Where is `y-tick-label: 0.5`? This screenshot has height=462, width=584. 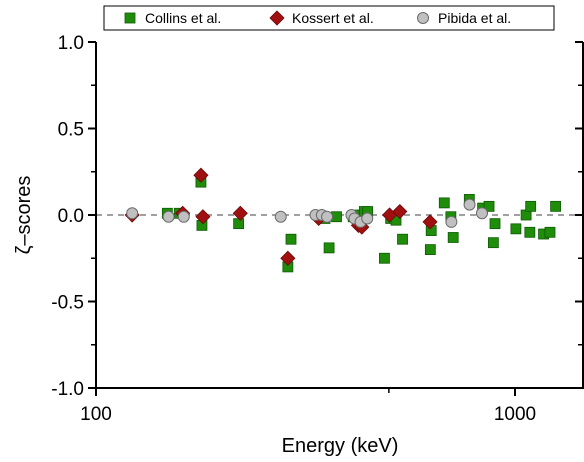
y-tick-label: 0.5 is located at coordinates (71, 130).